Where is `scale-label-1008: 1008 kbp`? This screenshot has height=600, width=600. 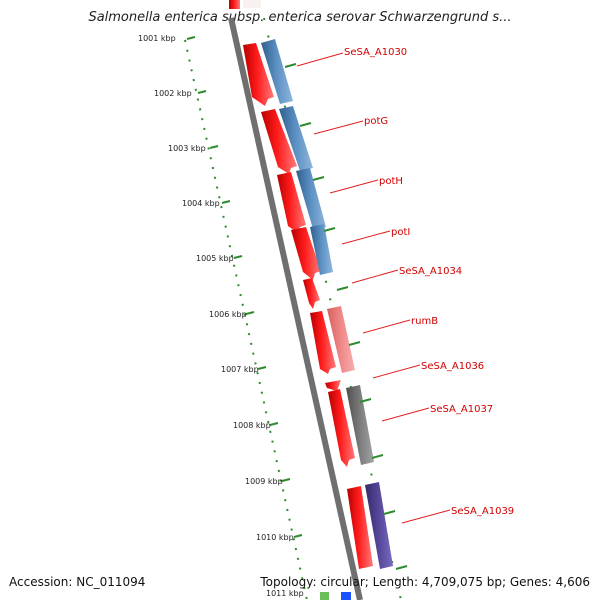
scale-label-1008: 1008 kbp is located at coordinates (252, 425).